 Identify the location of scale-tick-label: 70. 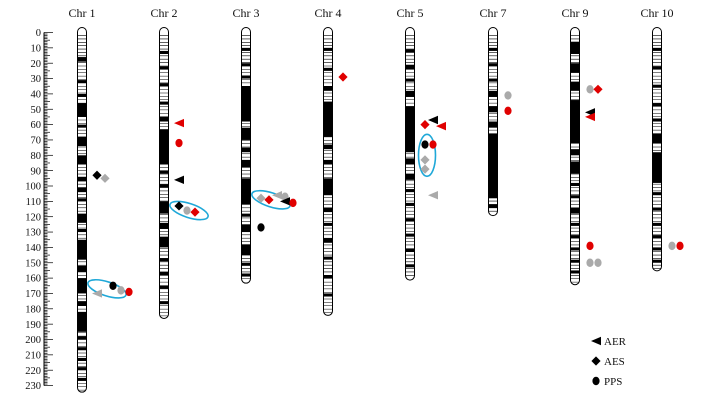
(36, 141).